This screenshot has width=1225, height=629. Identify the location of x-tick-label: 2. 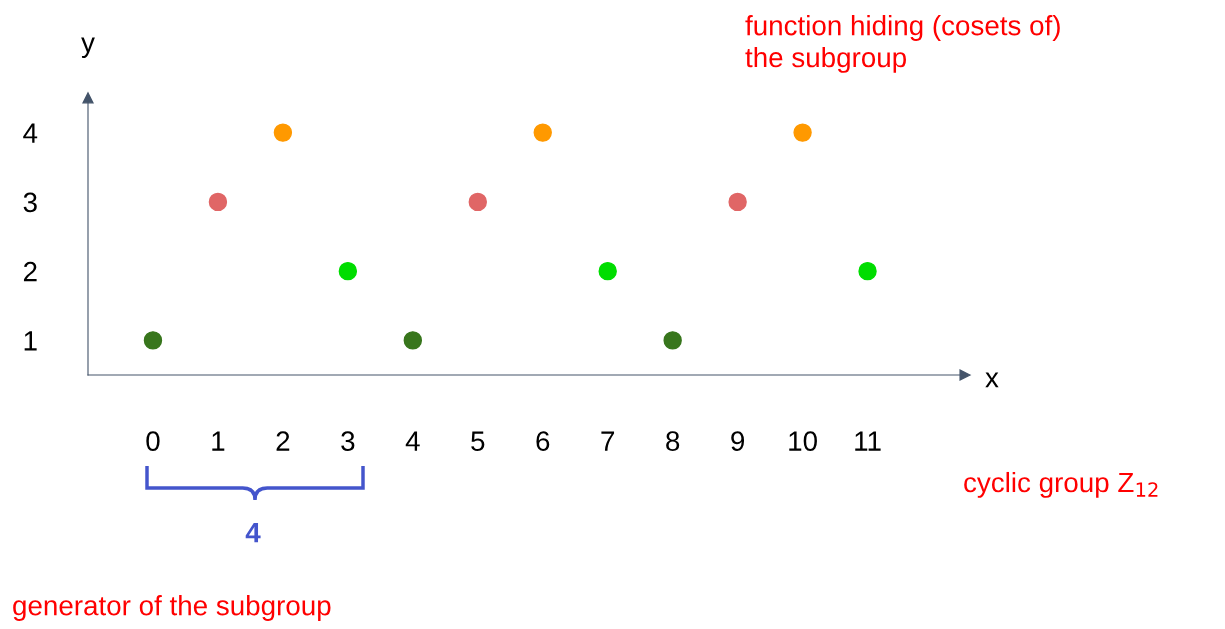
(283, 441).